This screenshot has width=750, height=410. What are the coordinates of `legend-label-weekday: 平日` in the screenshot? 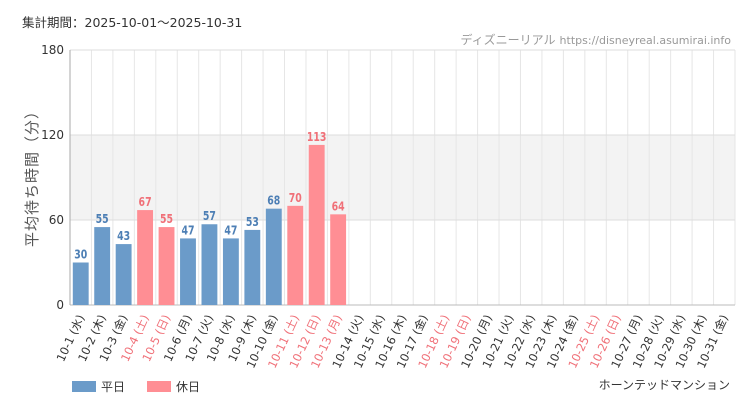 It's located at (113, 387).